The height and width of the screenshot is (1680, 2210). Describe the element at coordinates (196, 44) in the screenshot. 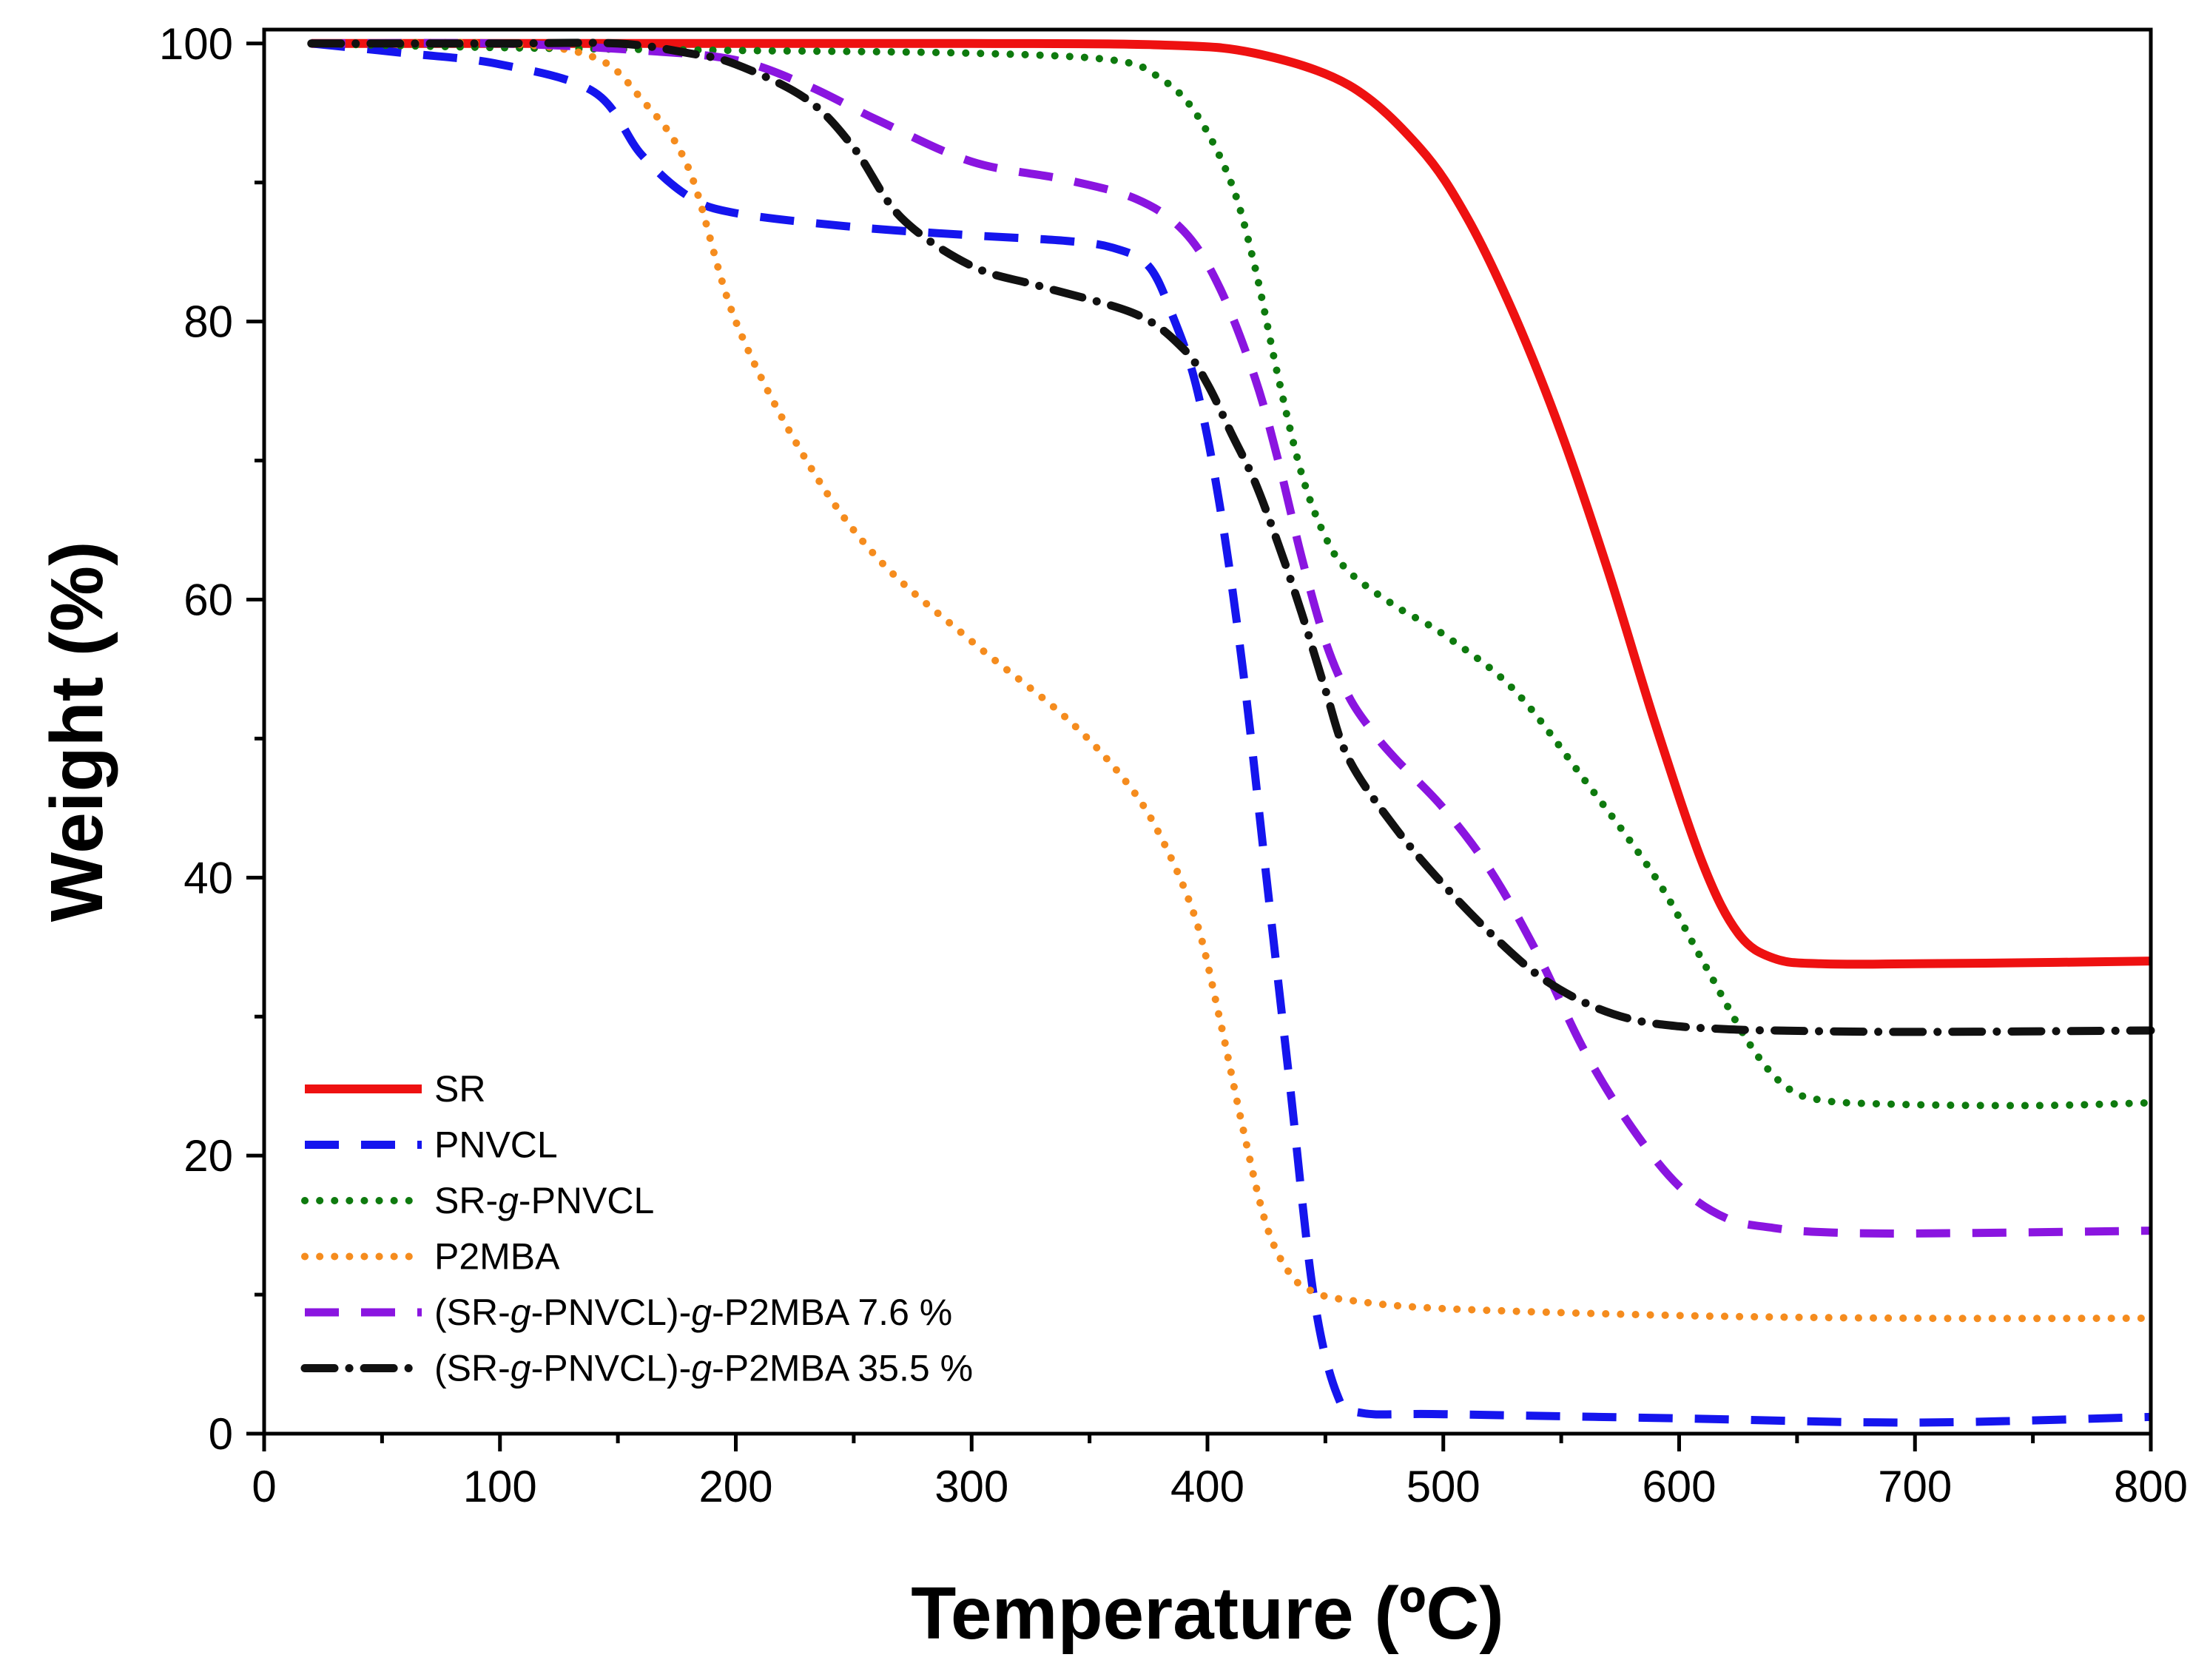

I see `y-tick-label: 100` at that location.